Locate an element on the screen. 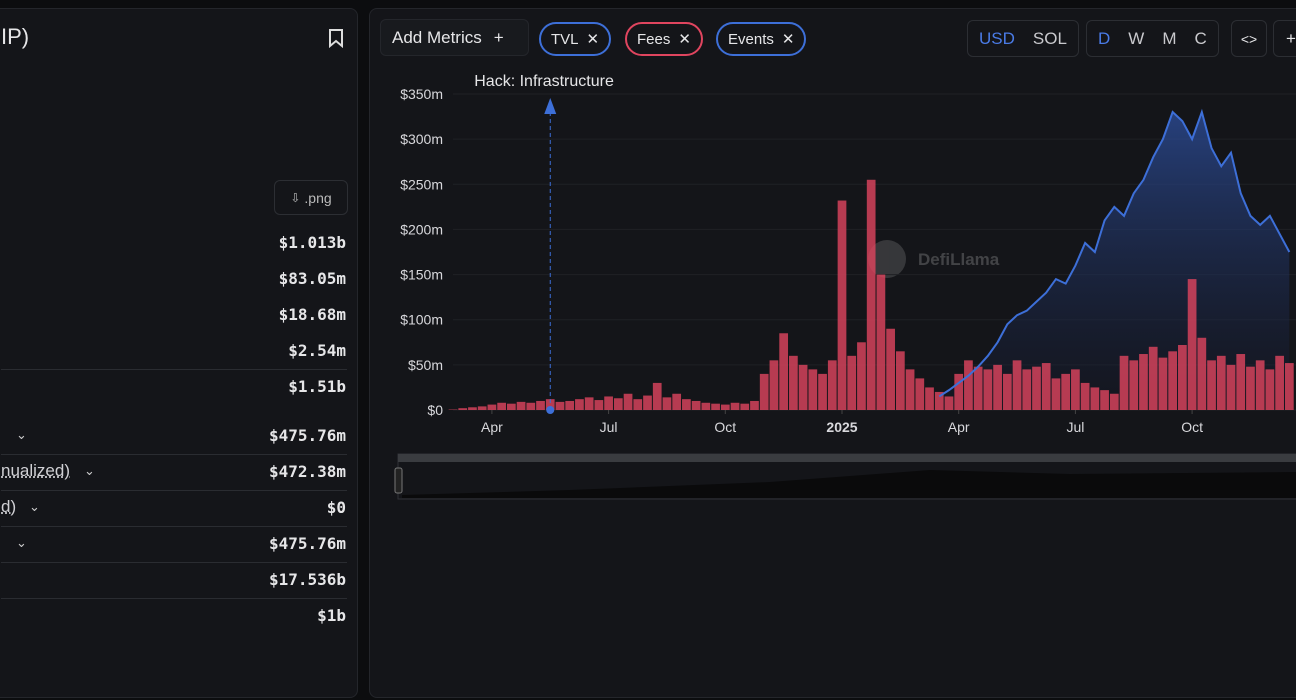 The width and height of the screenshot is (1296, 700). events-token: Events ✕ is located at coordinates (761, 39).